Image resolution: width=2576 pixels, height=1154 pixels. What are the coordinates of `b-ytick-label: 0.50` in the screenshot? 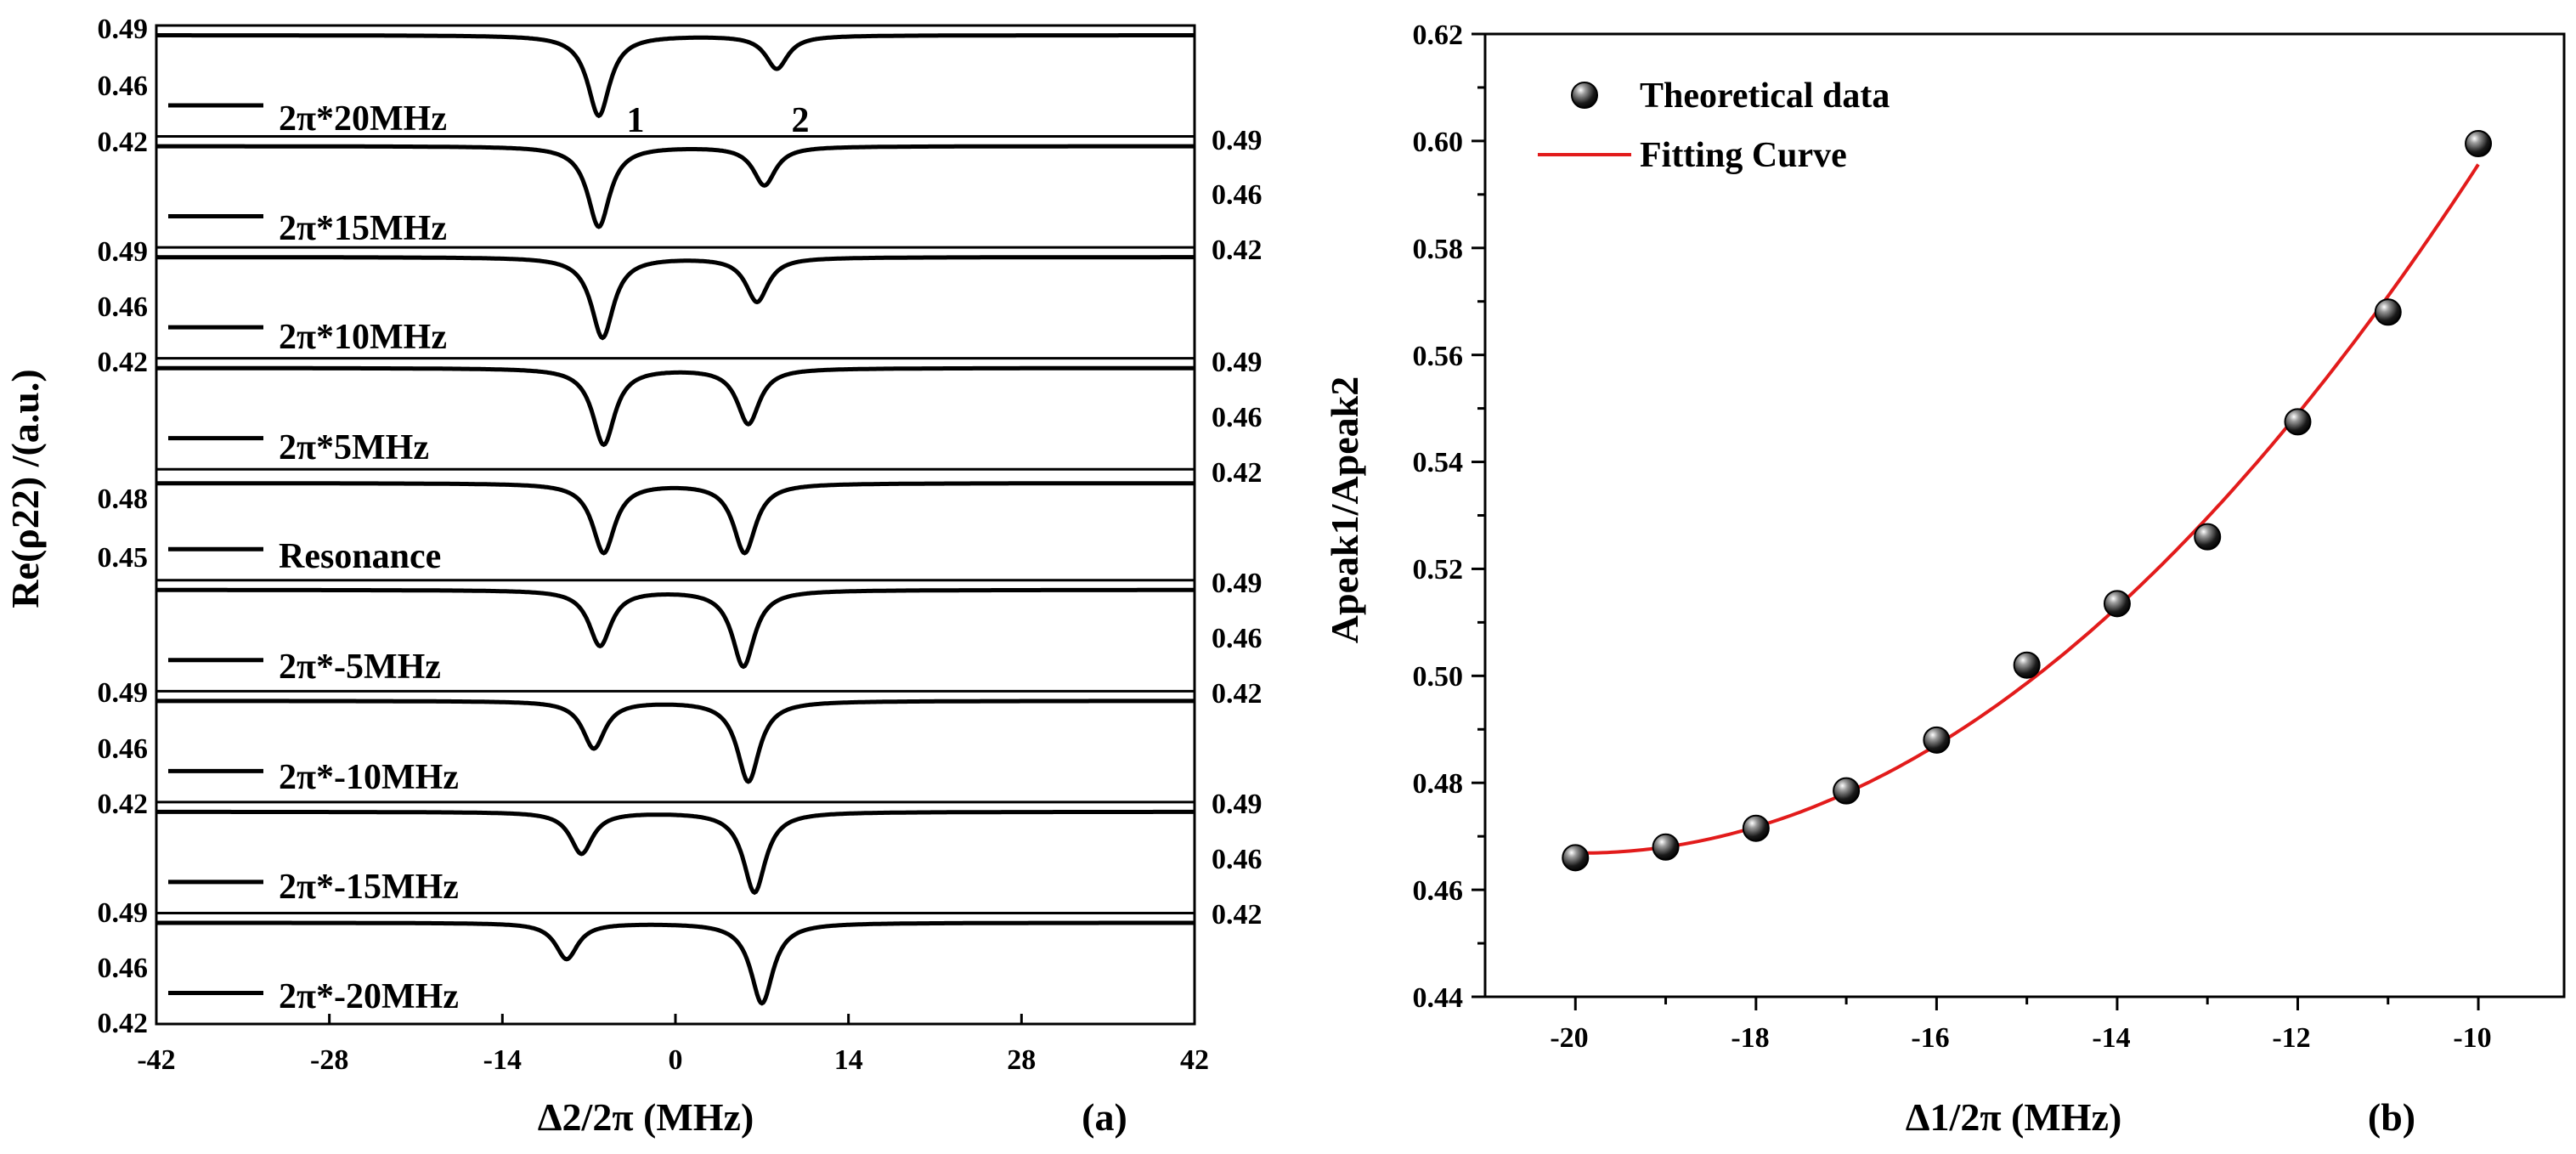 It's located at (1438, 677).